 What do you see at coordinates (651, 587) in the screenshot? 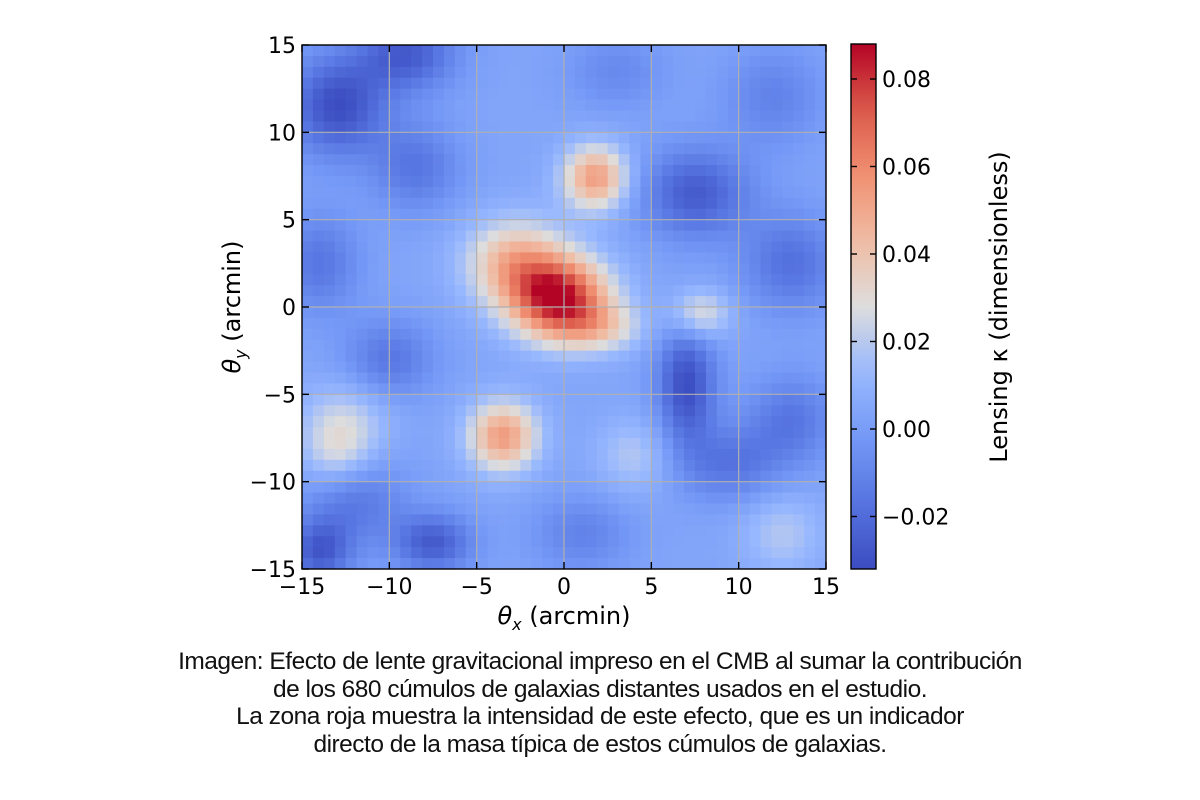
I see `x-tick-label: 5` at bounding box center [651, 587].